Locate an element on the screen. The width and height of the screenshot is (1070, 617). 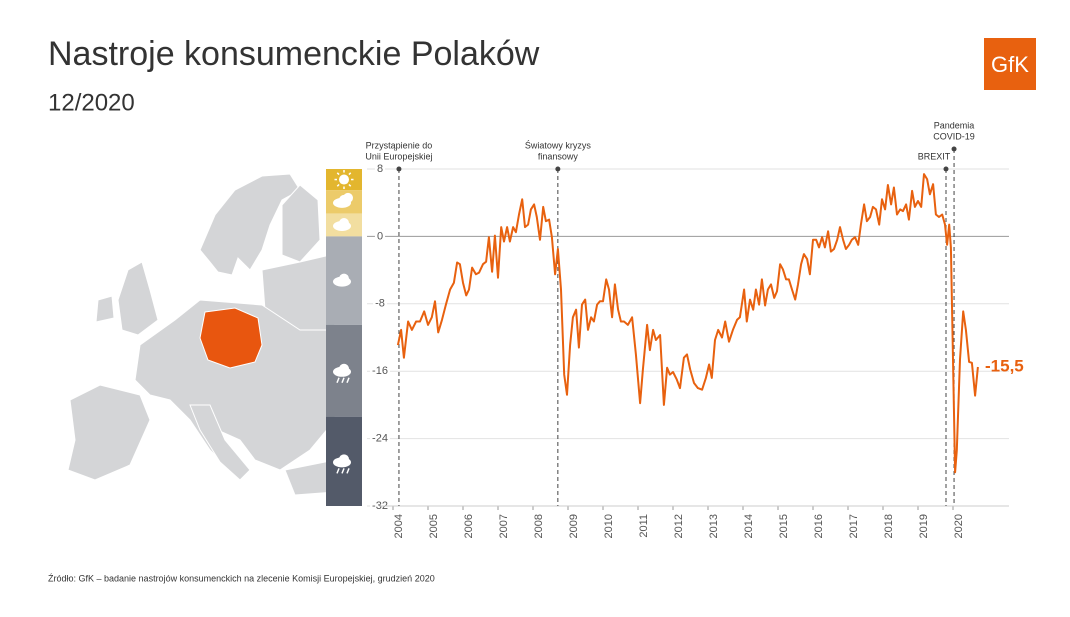
x-tick-label: 2004 is located at coordinates (399, 526).